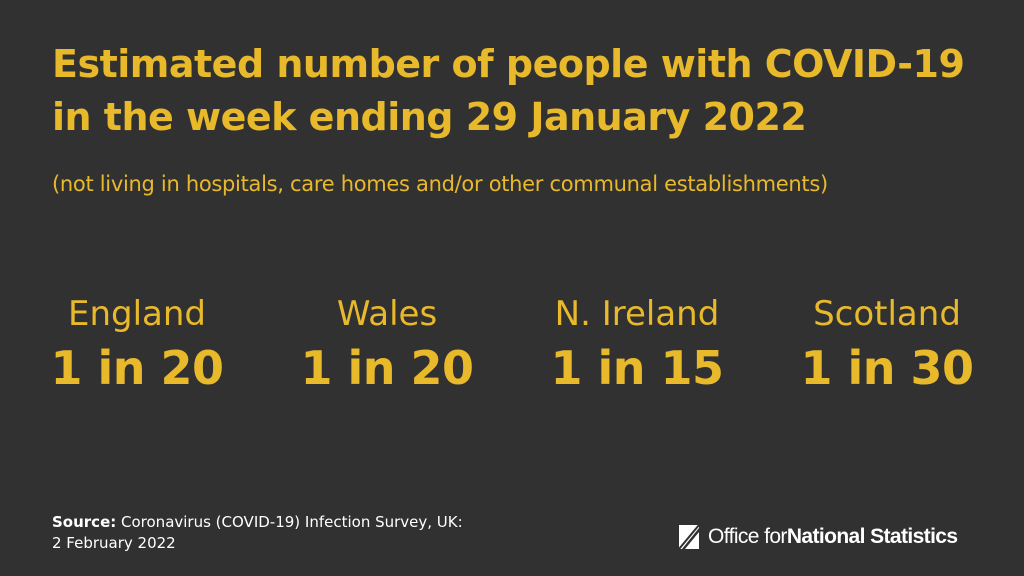  Describe the element at coordinates (114, 543) in the screenshot. I see `source-date: 2 February 2022` at that location.